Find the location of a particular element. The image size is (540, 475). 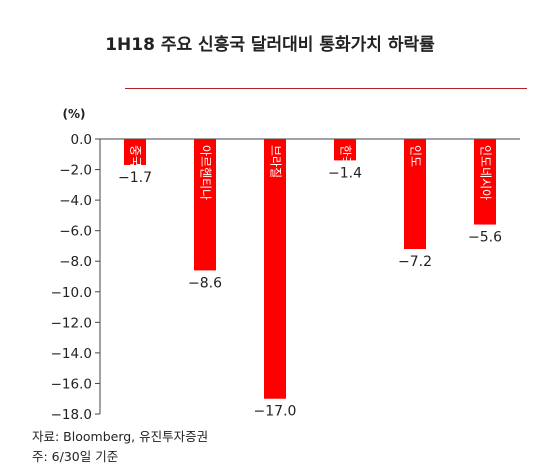

value-label: −5.6 is located at coordinates (485, 238).